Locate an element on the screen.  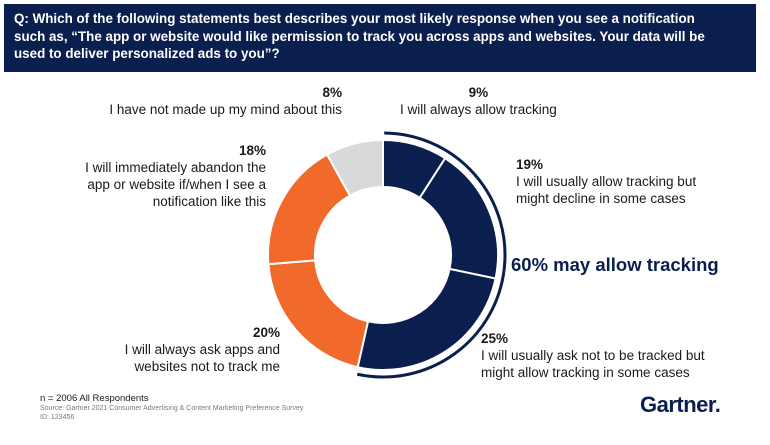
label-always-ask-not-text-2: websites not to track me is located at coordinates (207, 366).